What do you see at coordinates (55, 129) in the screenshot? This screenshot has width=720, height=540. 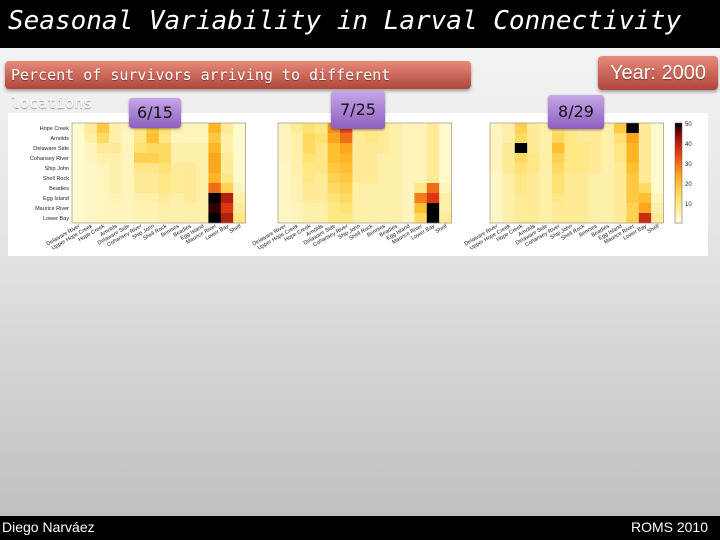 I see `row-label: Hope Creek` at bounding box center [55, 129].